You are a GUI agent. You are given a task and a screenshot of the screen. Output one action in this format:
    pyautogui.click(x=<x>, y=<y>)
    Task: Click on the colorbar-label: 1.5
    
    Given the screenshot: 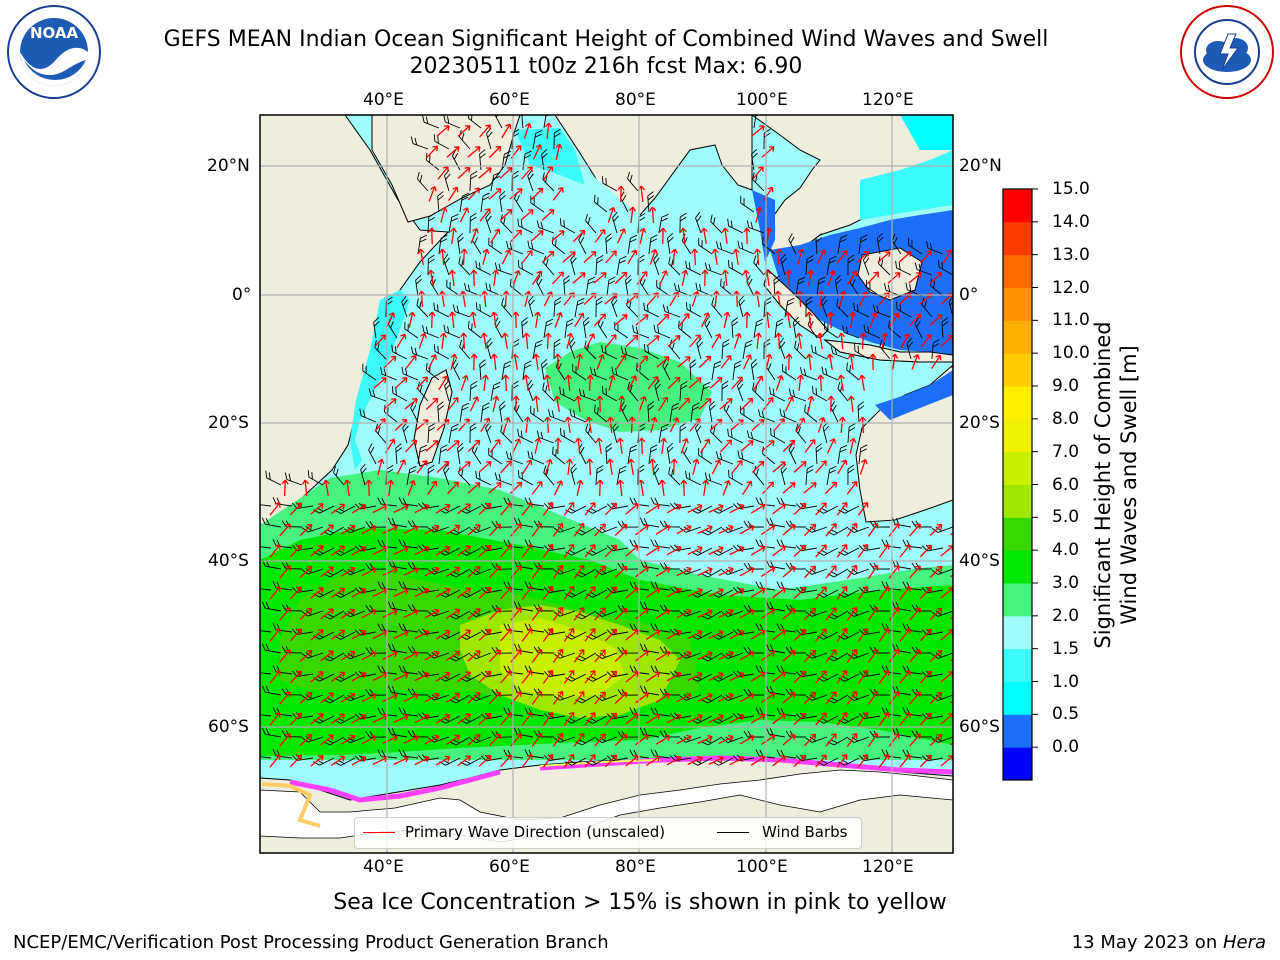 What is the action you would take?
    pyautogui.click(x=1066, y=648)
    